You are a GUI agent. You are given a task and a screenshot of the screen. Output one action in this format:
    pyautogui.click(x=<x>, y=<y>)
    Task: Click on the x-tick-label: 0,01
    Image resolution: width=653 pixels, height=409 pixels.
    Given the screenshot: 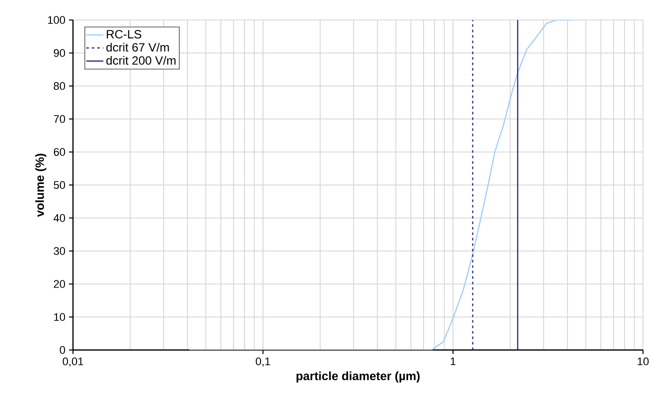 What is the action you would take?
    pyautogui.click(x=73, y=362)
    